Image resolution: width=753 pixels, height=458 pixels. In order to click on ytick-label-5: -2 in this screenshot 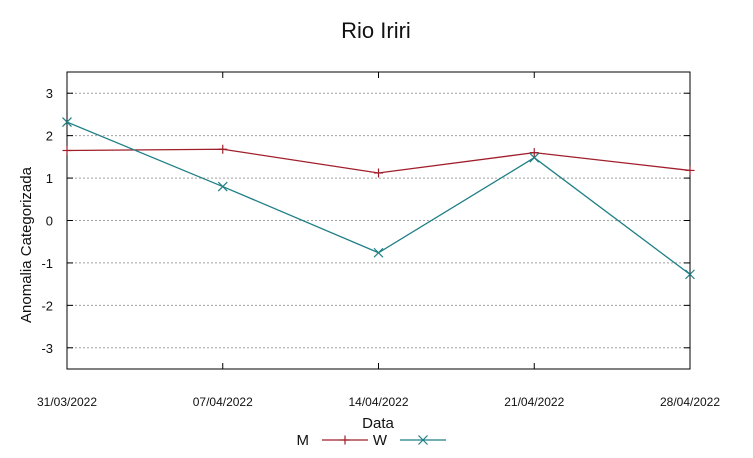, I will do `click(47, 305)`.